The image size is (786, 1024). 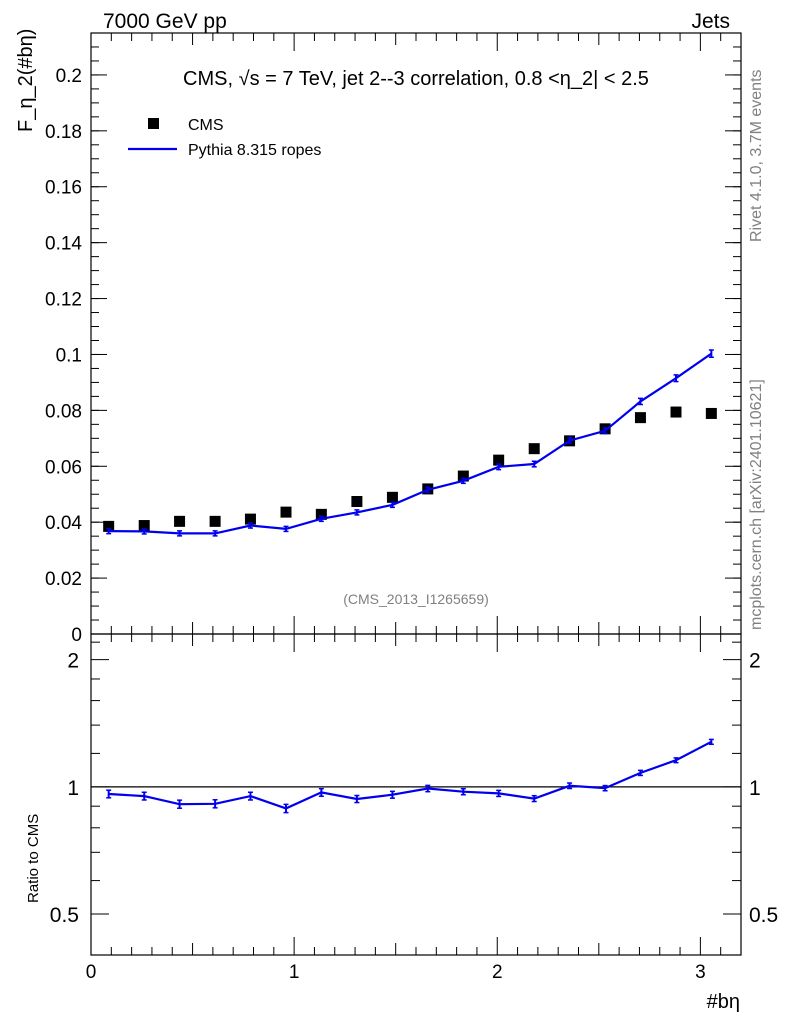 What do you see at coordinates (69, 76) in the screenshot?
I see `main-ytick-label: 0.2` at bounding box center [69, 76].